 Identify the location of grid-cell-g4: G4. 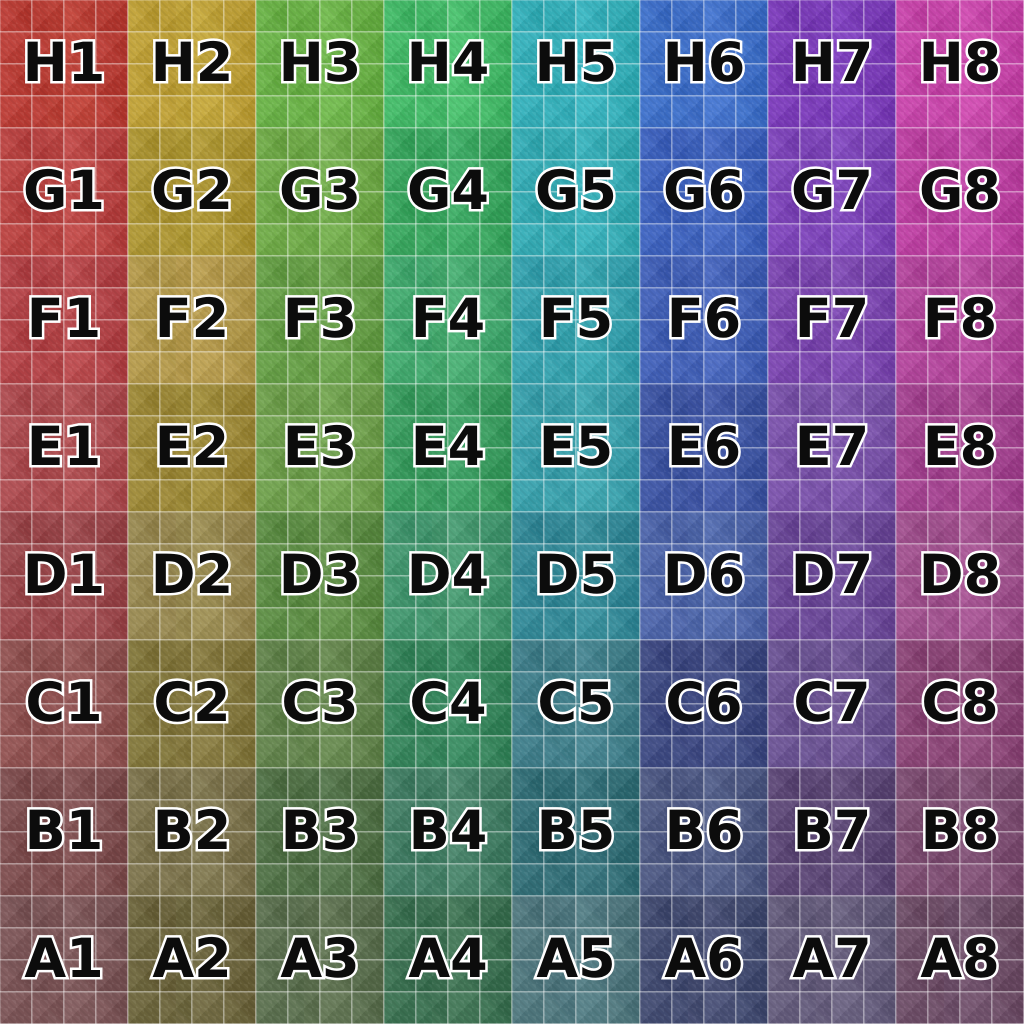
(448, 192).